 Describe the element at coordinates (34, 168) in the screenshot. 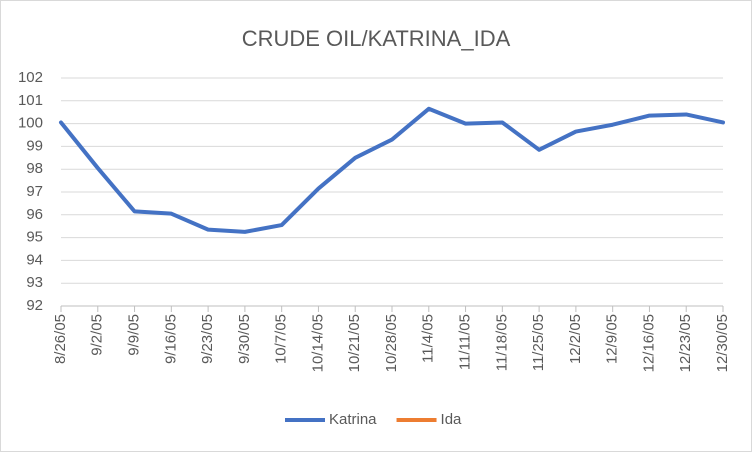

I see `y-tick-label: 98` at that location.